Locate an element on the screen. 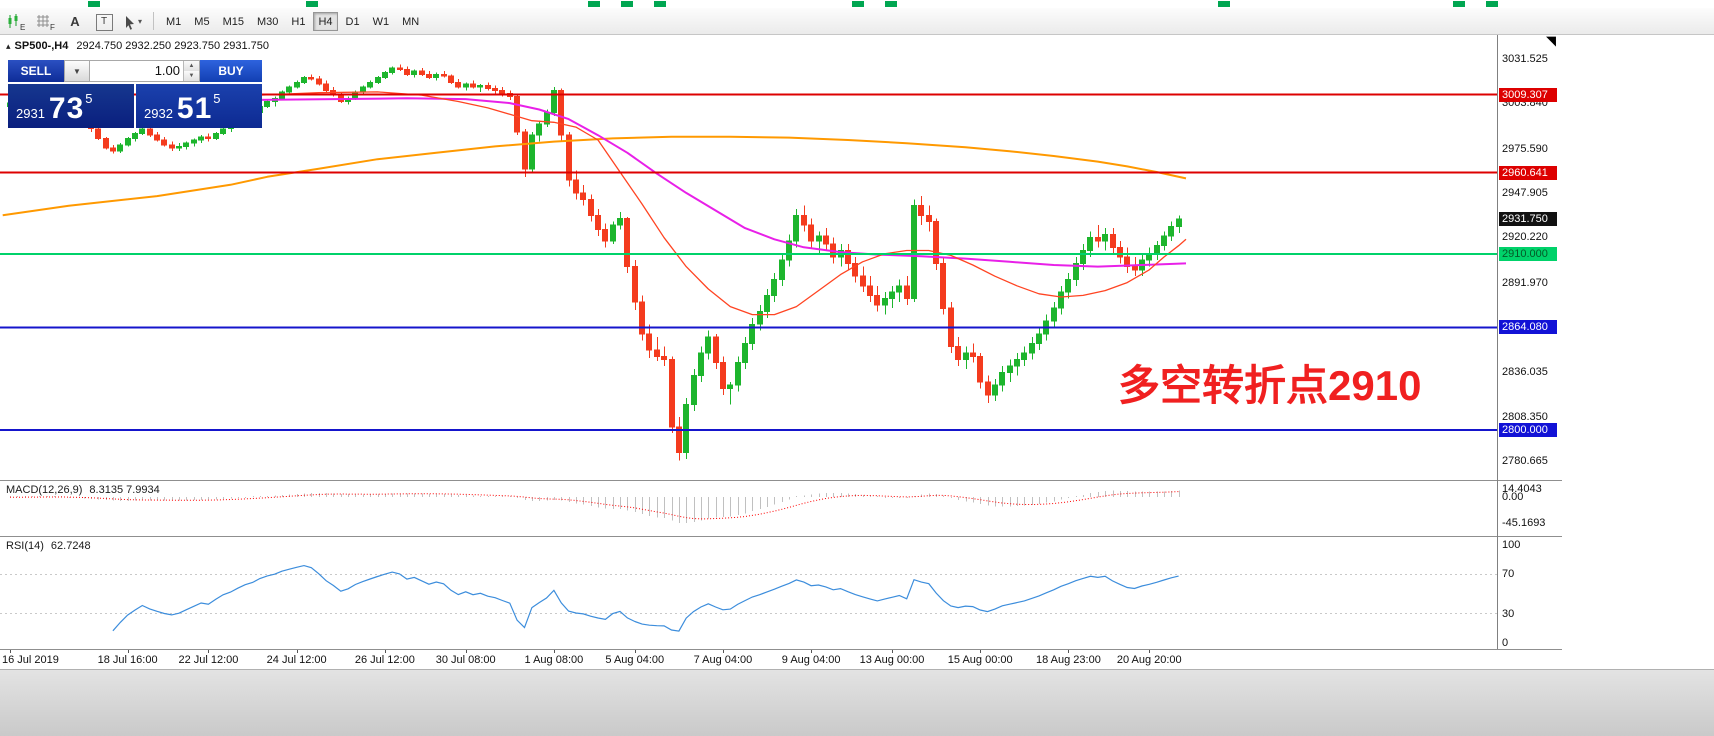 This screenshot has width=1714, height=736. svg-text: F is located at coordinates (52, 27).